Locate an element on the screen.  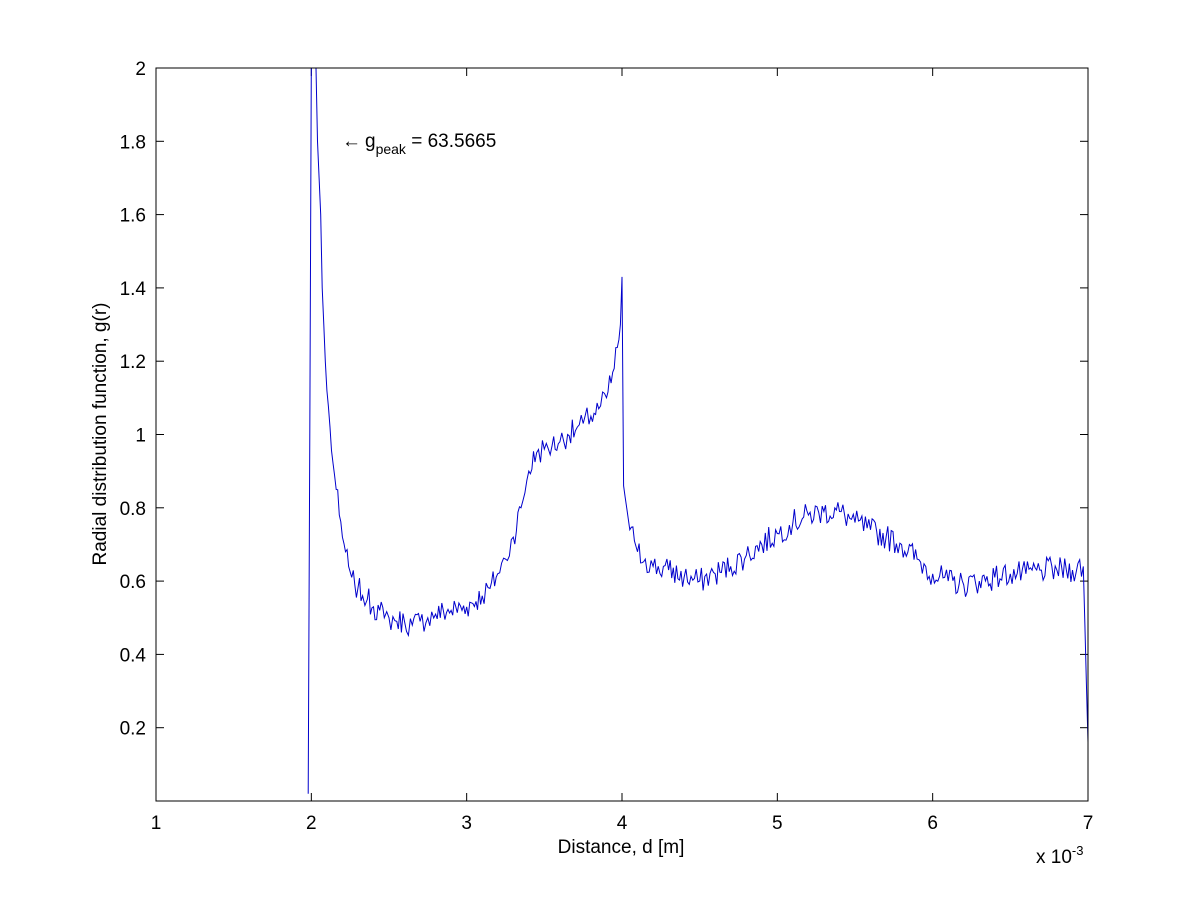
x-tick-label: 2 is located at coordinates (311, 823).